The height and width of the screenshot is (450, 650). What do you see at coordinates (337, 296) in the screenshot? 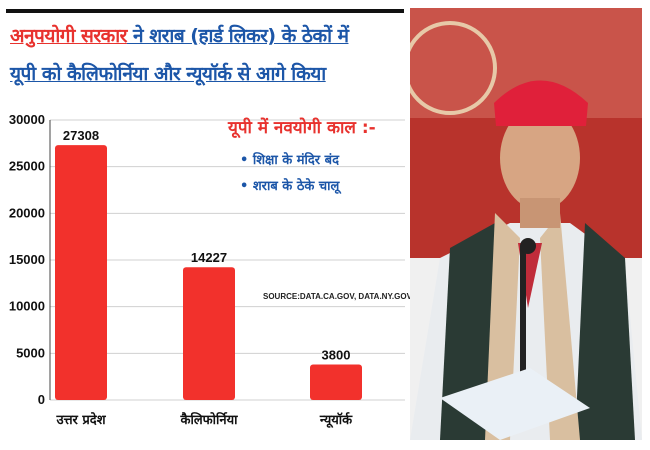
I see `source-note: SOURCE:DATA.CA.GOV, DATA.NY.GOV` at bounding box center [337, 296].